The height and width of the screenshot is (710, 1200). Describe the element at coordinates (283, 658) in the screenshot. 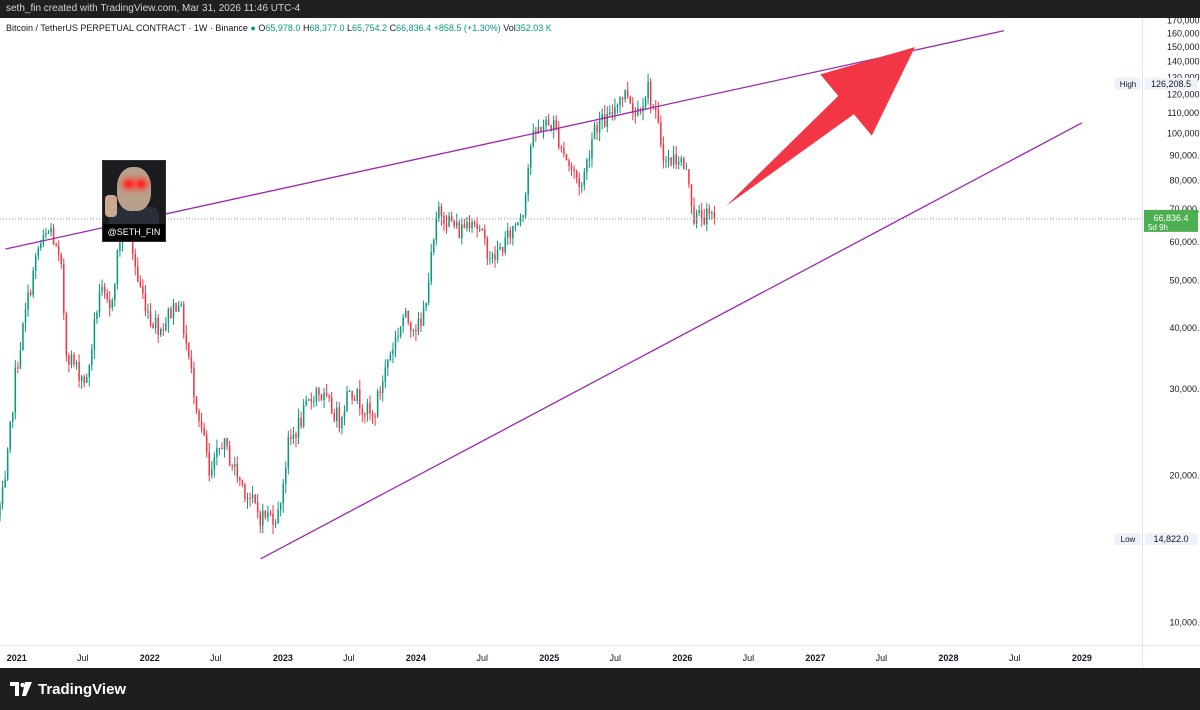

I see `x-tick-label: 2023` at that location.